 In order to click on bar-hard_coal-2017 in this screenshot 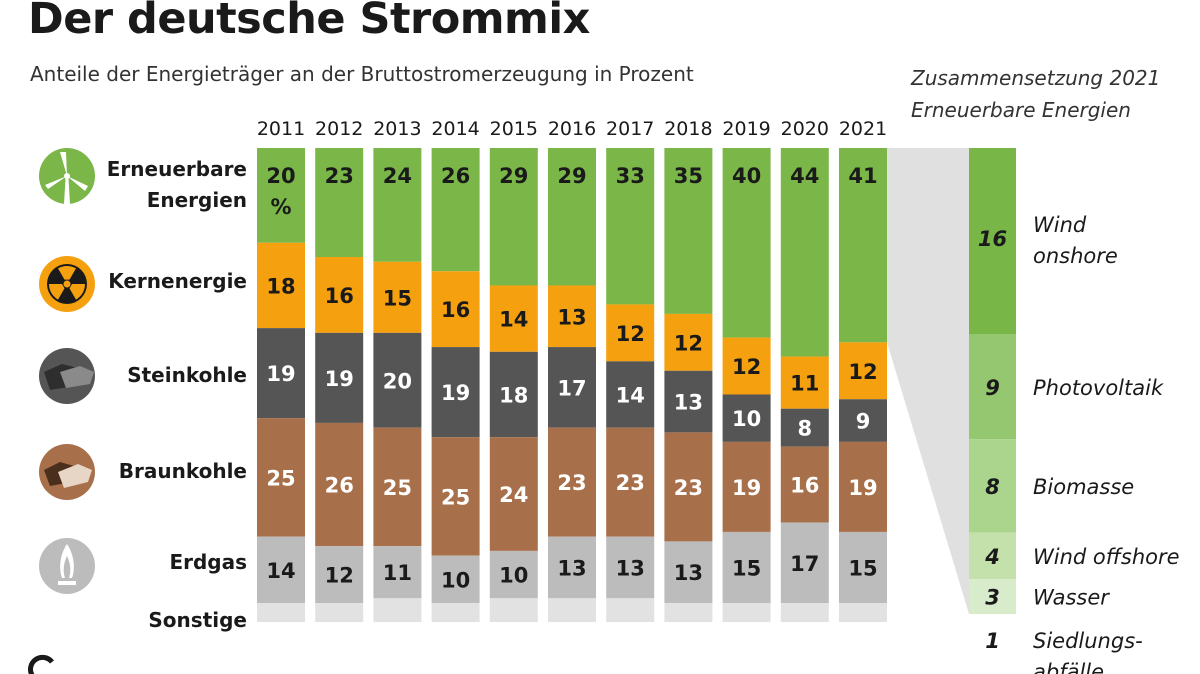, I will do `click(630, 394)`.